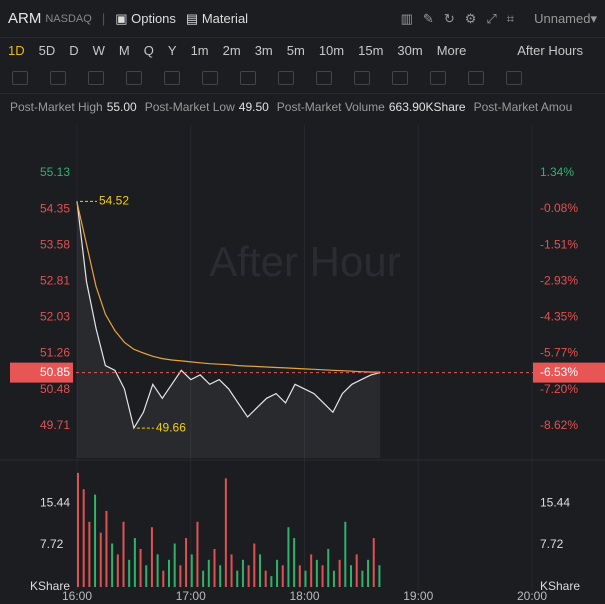 The height and width of the screenshot is (604, 605). What do you see at coordinates (331, 50) in the screenshot?
I see `timeframe: 10m` at bounding box center [331, 50].